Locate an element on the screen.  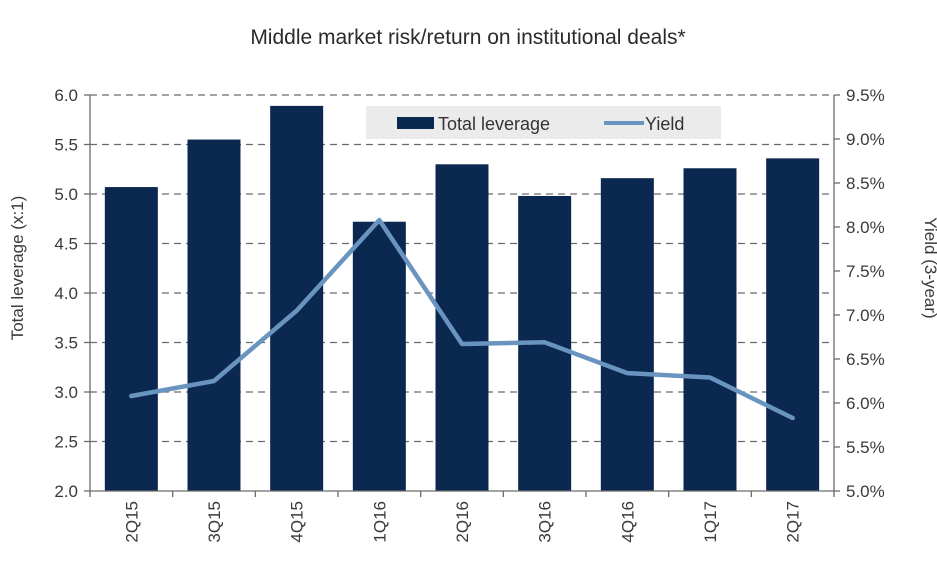
y-tick-label: 5.5 is located at coordinates (66, 145).